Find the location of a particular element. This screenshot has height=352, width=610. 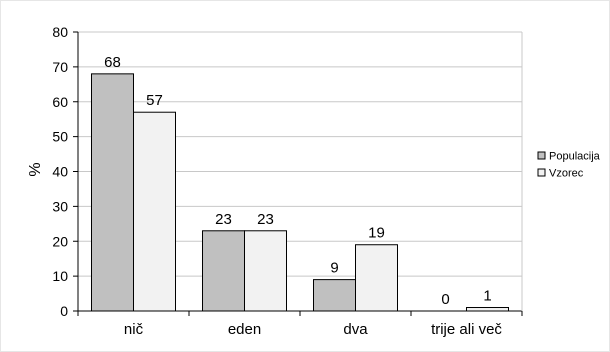

data-label: 9 is located at coordinates (334, 268).